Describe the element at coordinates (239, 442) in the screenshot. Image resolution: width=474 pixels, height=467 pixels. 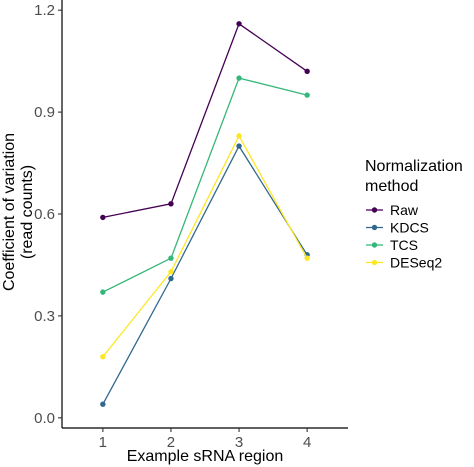
I see `x-tick-label: 3` at that location.